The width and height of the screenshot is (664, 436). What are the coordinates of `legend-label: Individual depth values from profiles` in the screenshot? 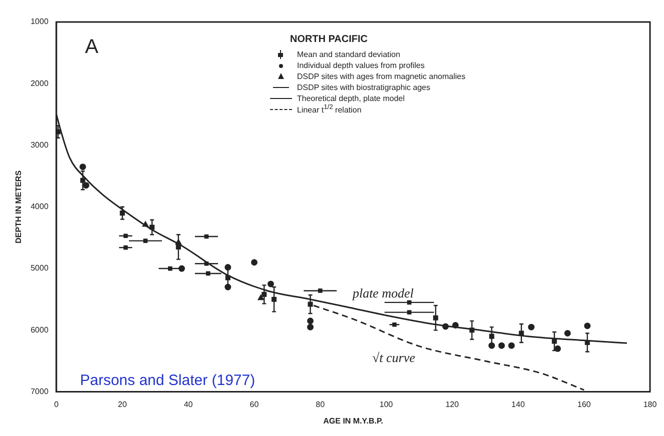 It's located at (361, 65).